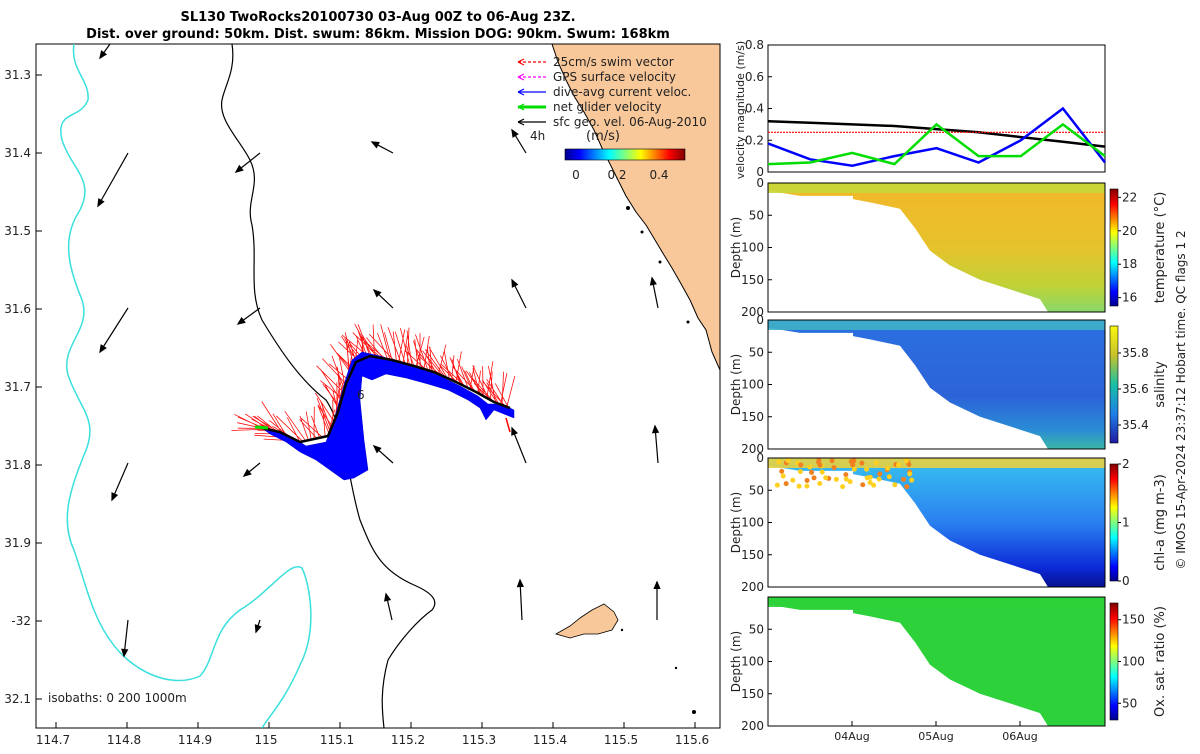 The image size is (1200, 754). What do you see at coordinates (1129, 264) in the screenshot?
I see `colorbar-tick-label: 18` at bounding box center [1129, 264].